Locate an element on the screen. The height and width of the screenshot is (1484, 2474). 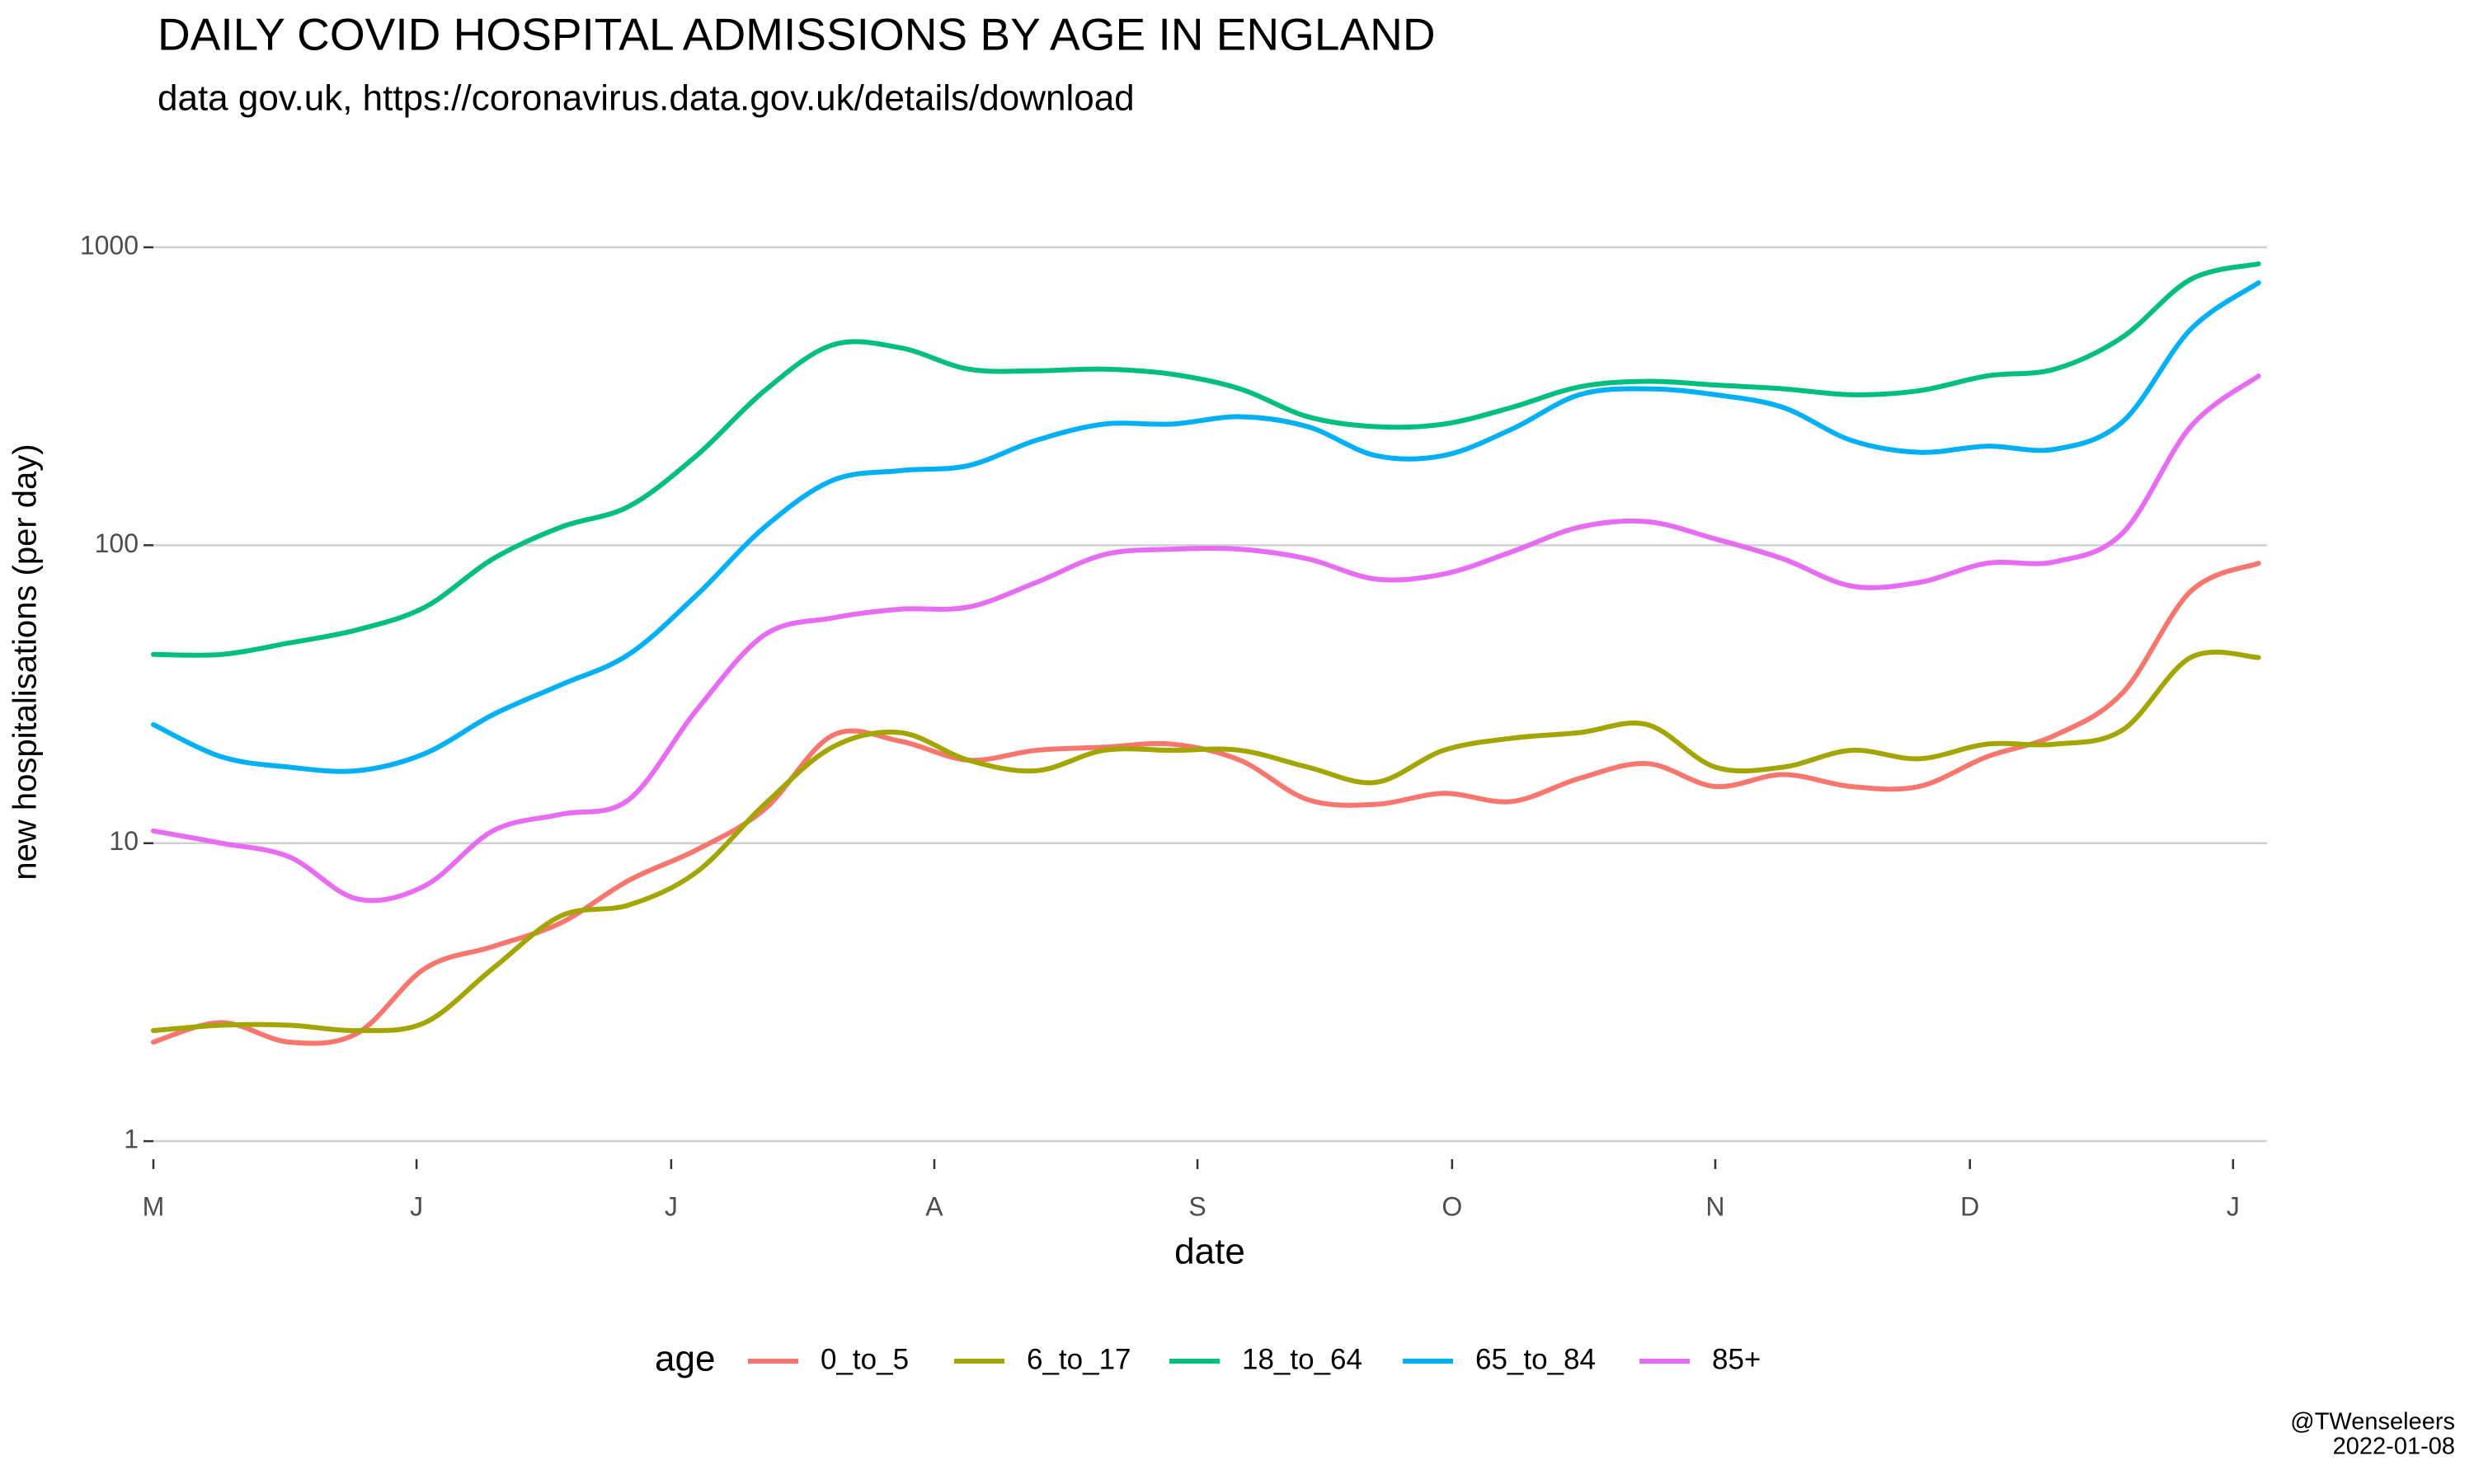
x-tick-label: S is located at coordinates (1197, 1206).